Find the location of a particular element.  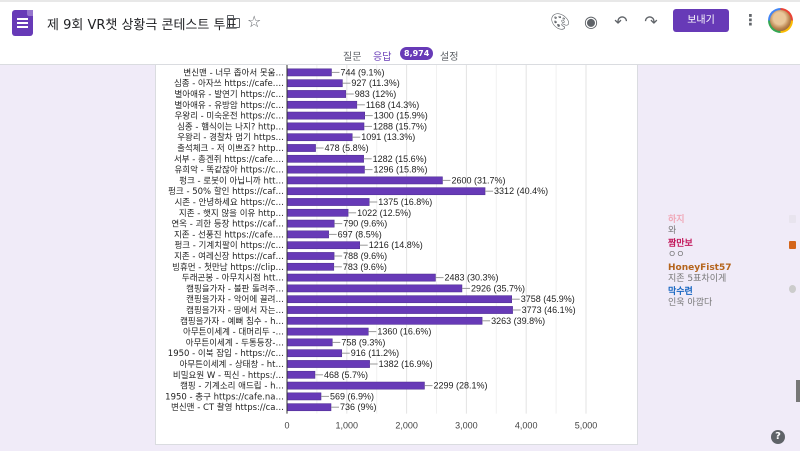

x-tick-label: 1,000 is located at coordinates (347, 426).